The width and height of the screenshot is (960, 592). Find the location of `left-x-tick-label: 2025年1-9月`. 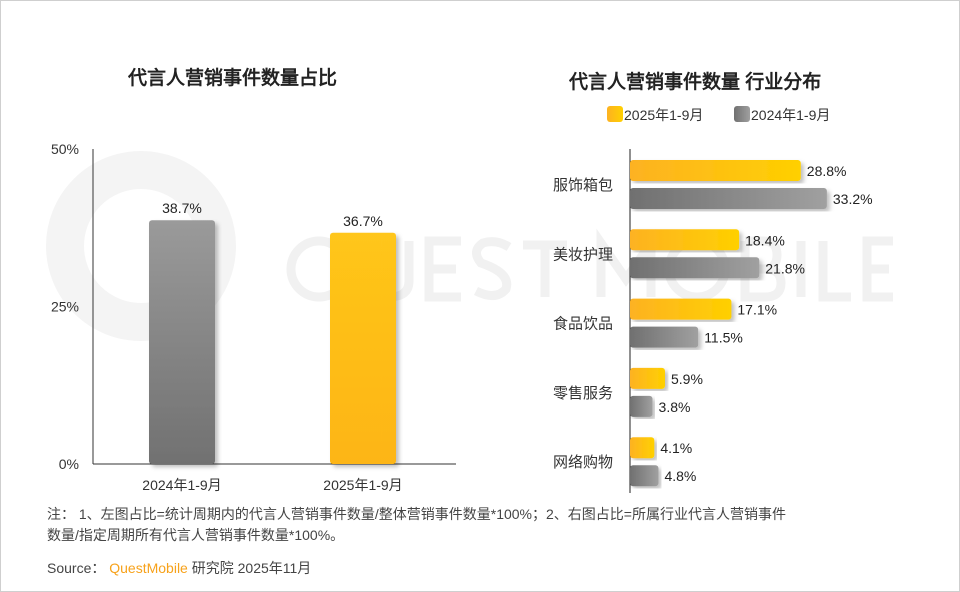

left-x-tick-label: 2025年1-9月 is located at coordinates (362, 485).